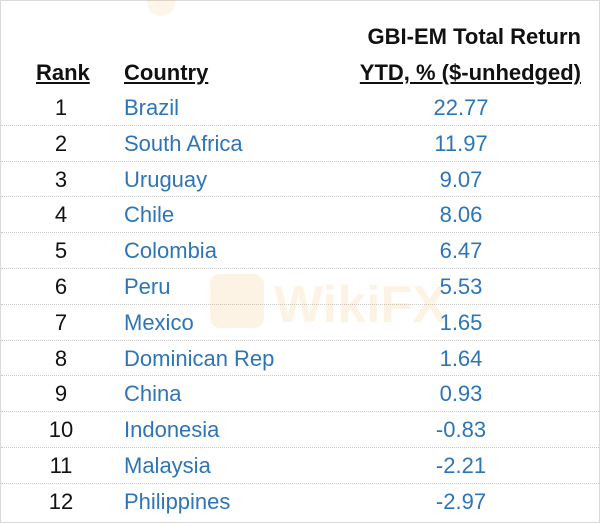  What do you see at coordinates (172, 430) in the screenshot?
I see `country-cell: Indonesia` at bounding box center [172, 430].